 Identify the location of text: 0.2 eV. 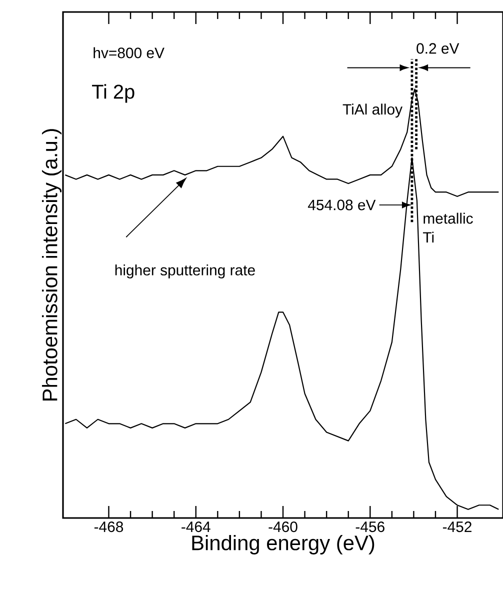
(438, 48).